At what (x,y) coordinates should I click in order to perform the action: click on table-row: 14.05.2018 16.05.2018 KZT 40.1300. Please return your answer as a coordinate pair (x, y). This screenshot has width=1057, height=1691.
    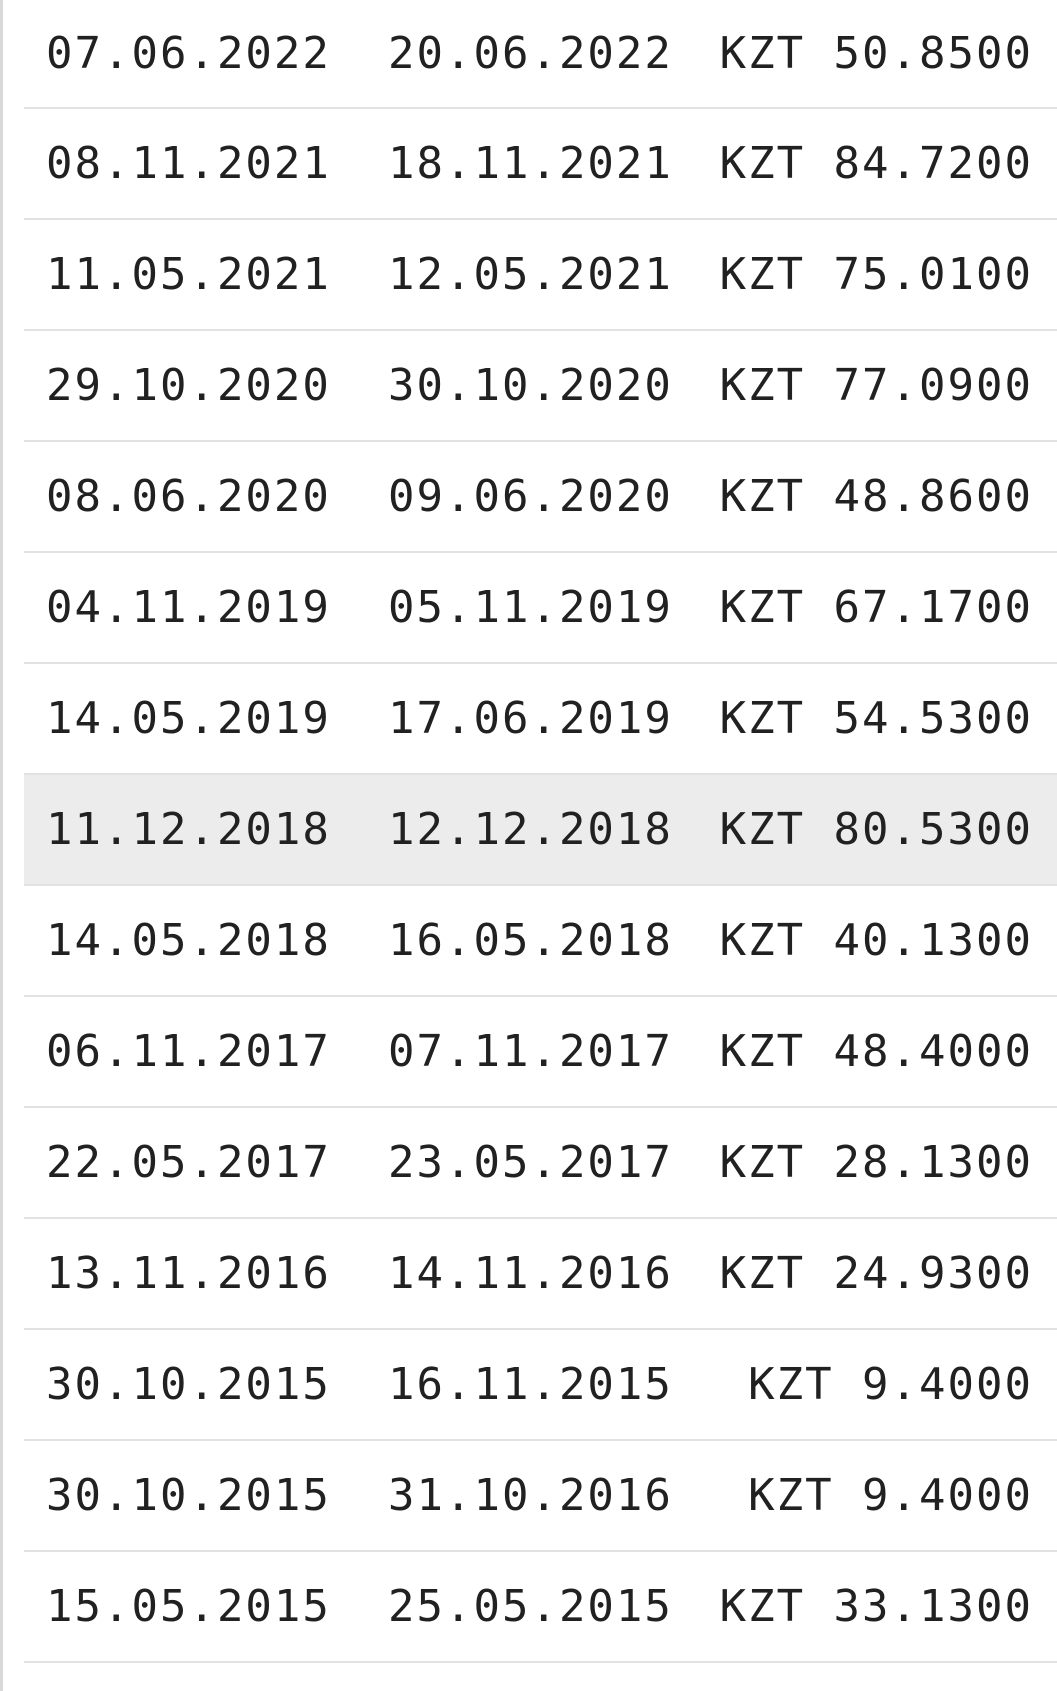
    Looking at the image, I should click on (540, 941).